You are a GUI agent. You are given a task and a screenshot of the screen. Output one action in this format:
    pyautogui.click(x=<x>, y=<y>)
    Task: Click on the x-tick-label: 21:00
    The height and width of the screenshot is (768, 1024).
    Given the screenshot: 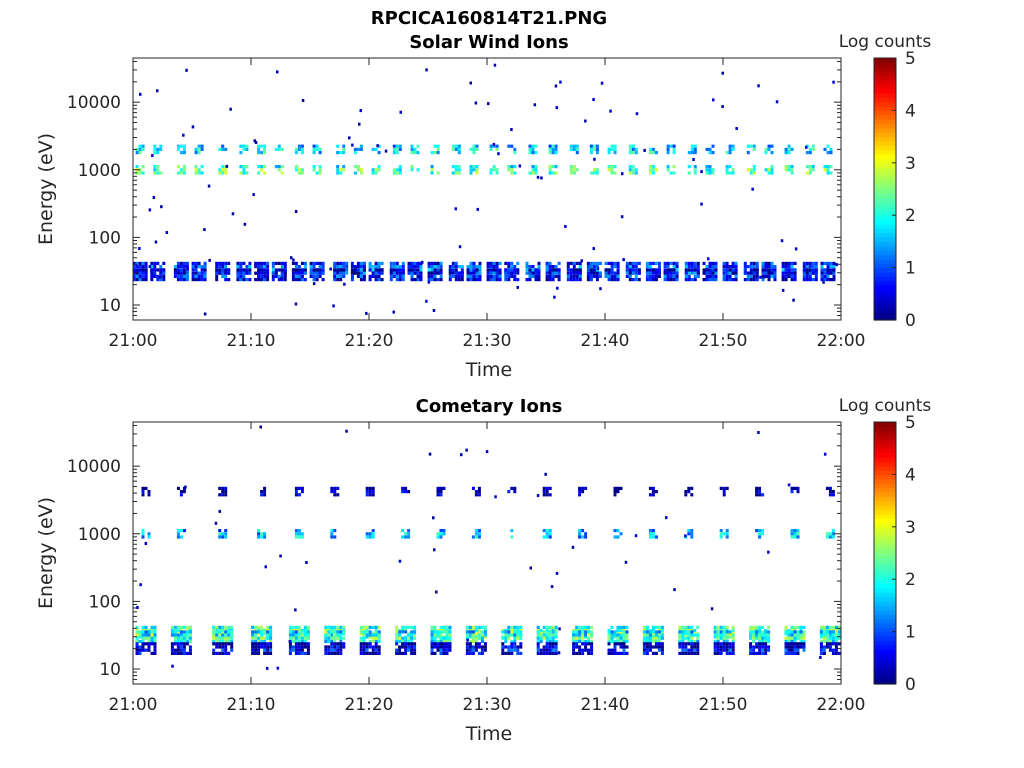 What is the action you would take?
    pyautogui.click(x=133, y=341)
    